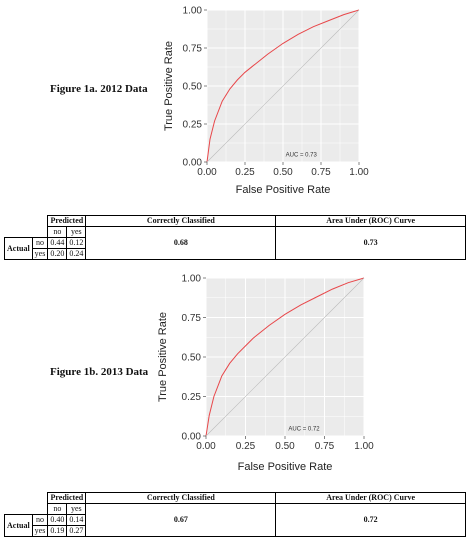 This screenshot has height=550, width=469. I want to click on cell-no-yes: 0.14, so click(76, 520).